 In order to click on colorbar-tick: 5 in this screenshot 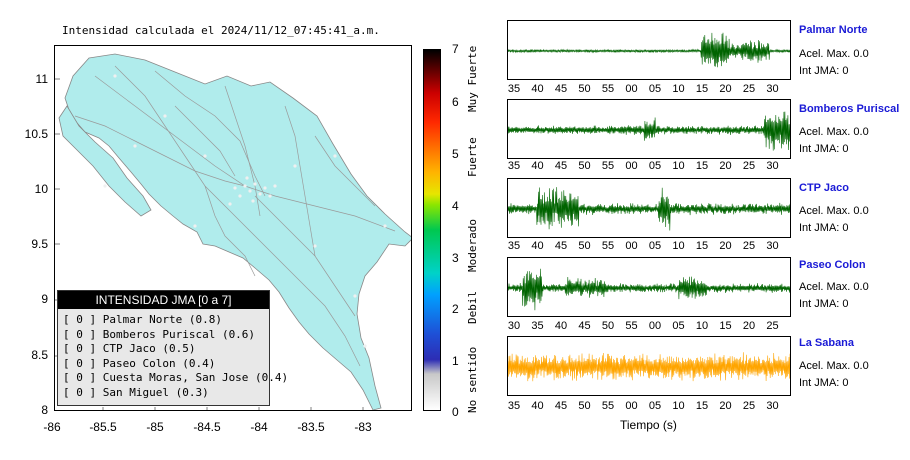, I will do `click(455, 154)`.